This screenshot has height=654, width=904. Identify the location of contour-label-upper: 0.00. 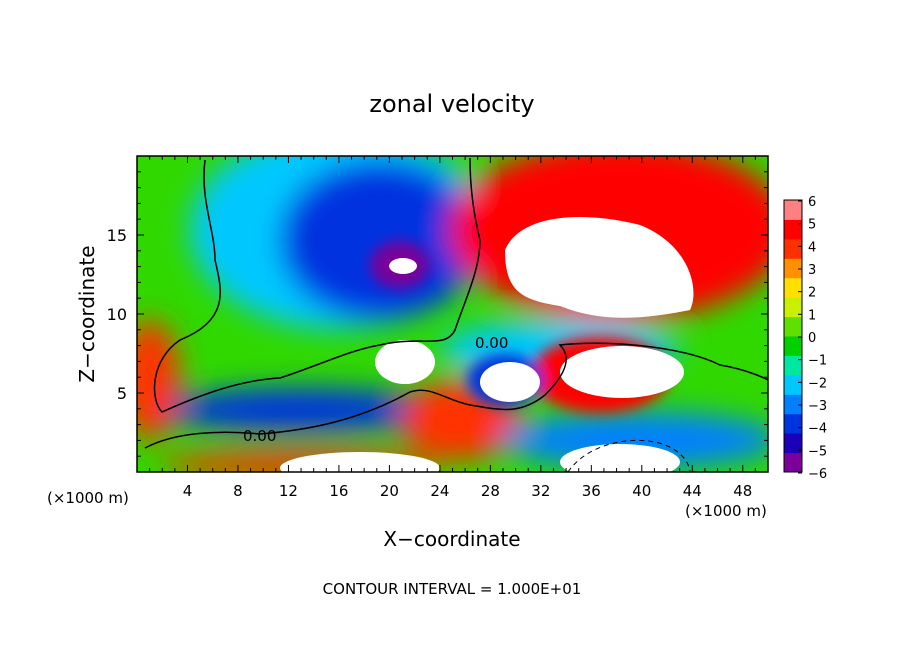
(491, 343).